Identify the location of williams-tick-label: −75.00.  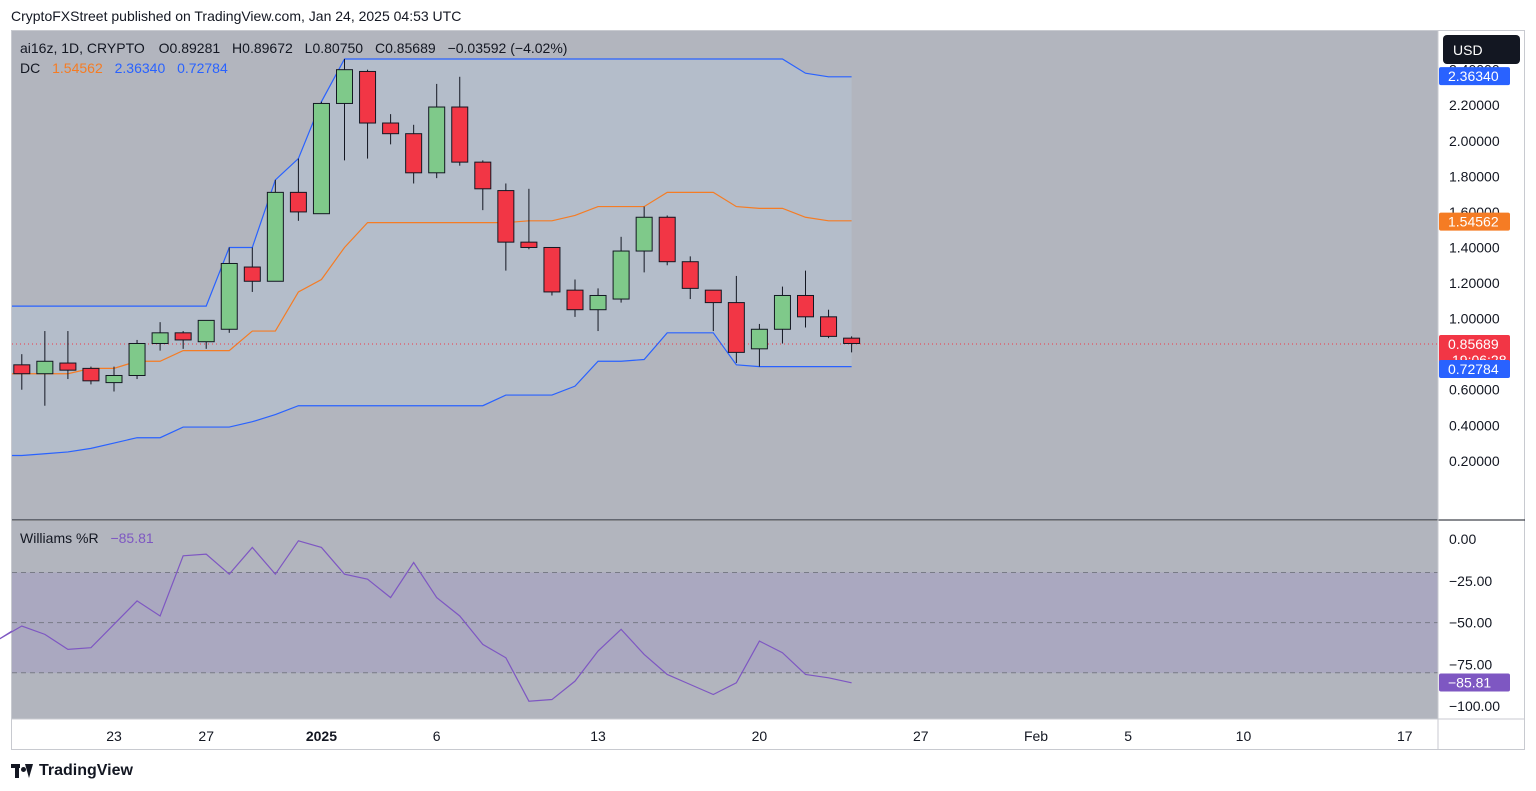
(1470, 664).